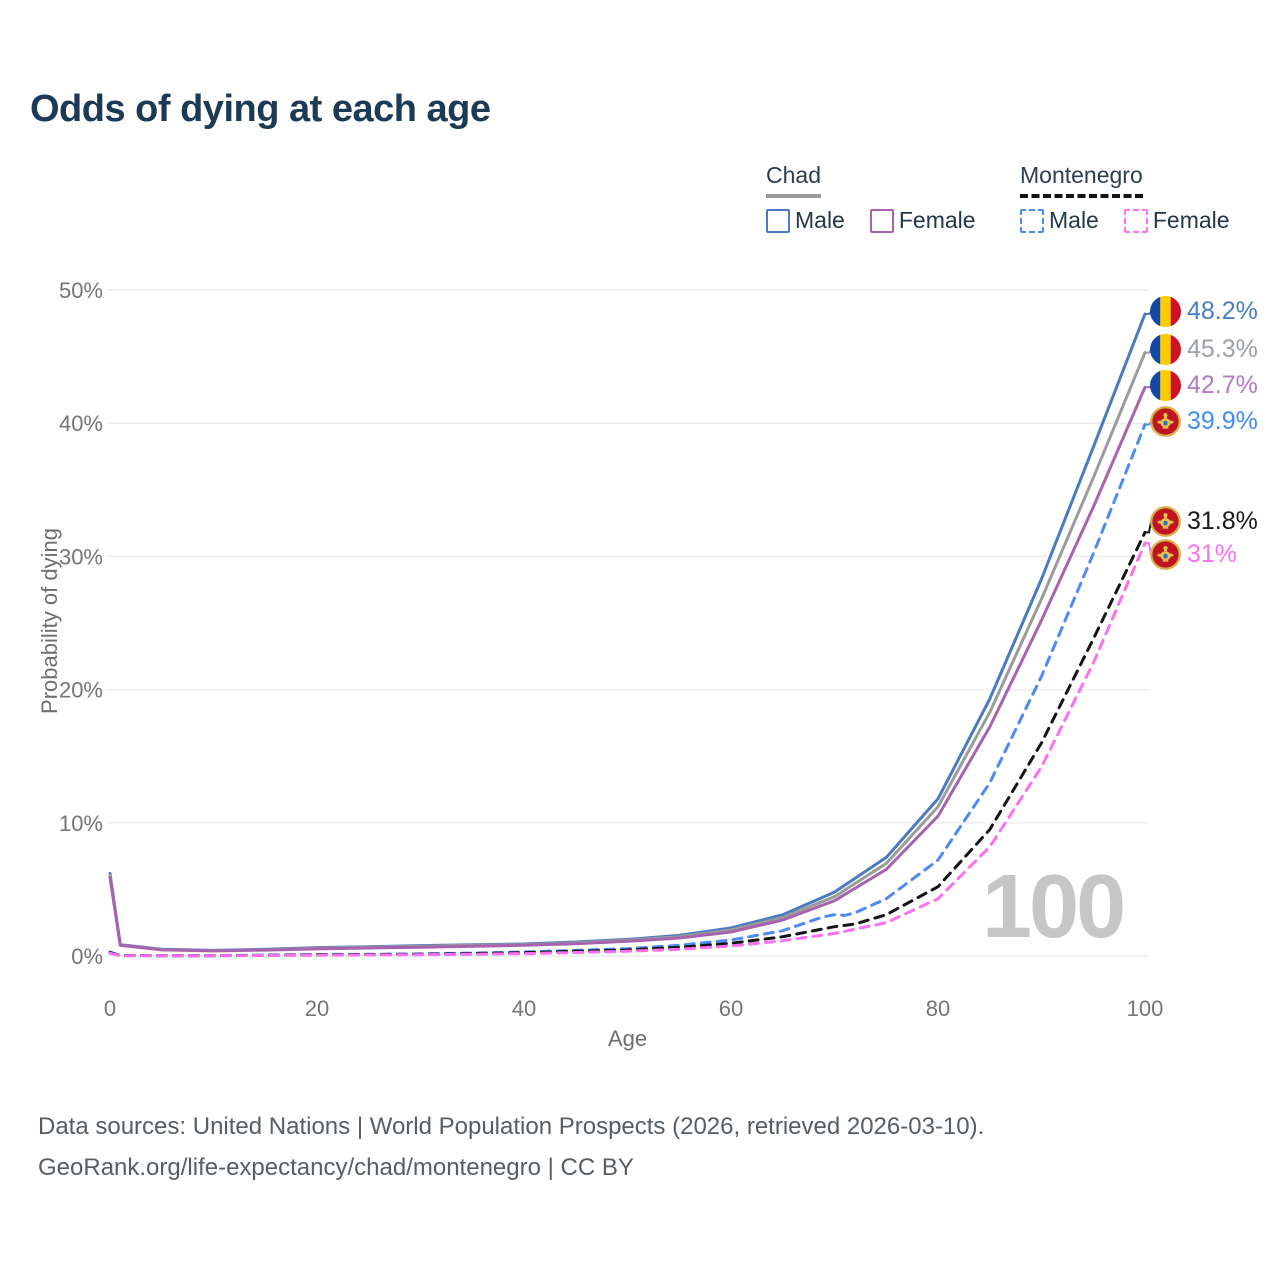  What do you see at coordinates (81, 823) in the screenshot?
I see `y-tick-label-10: 10%` at bounding box center [81, 823].